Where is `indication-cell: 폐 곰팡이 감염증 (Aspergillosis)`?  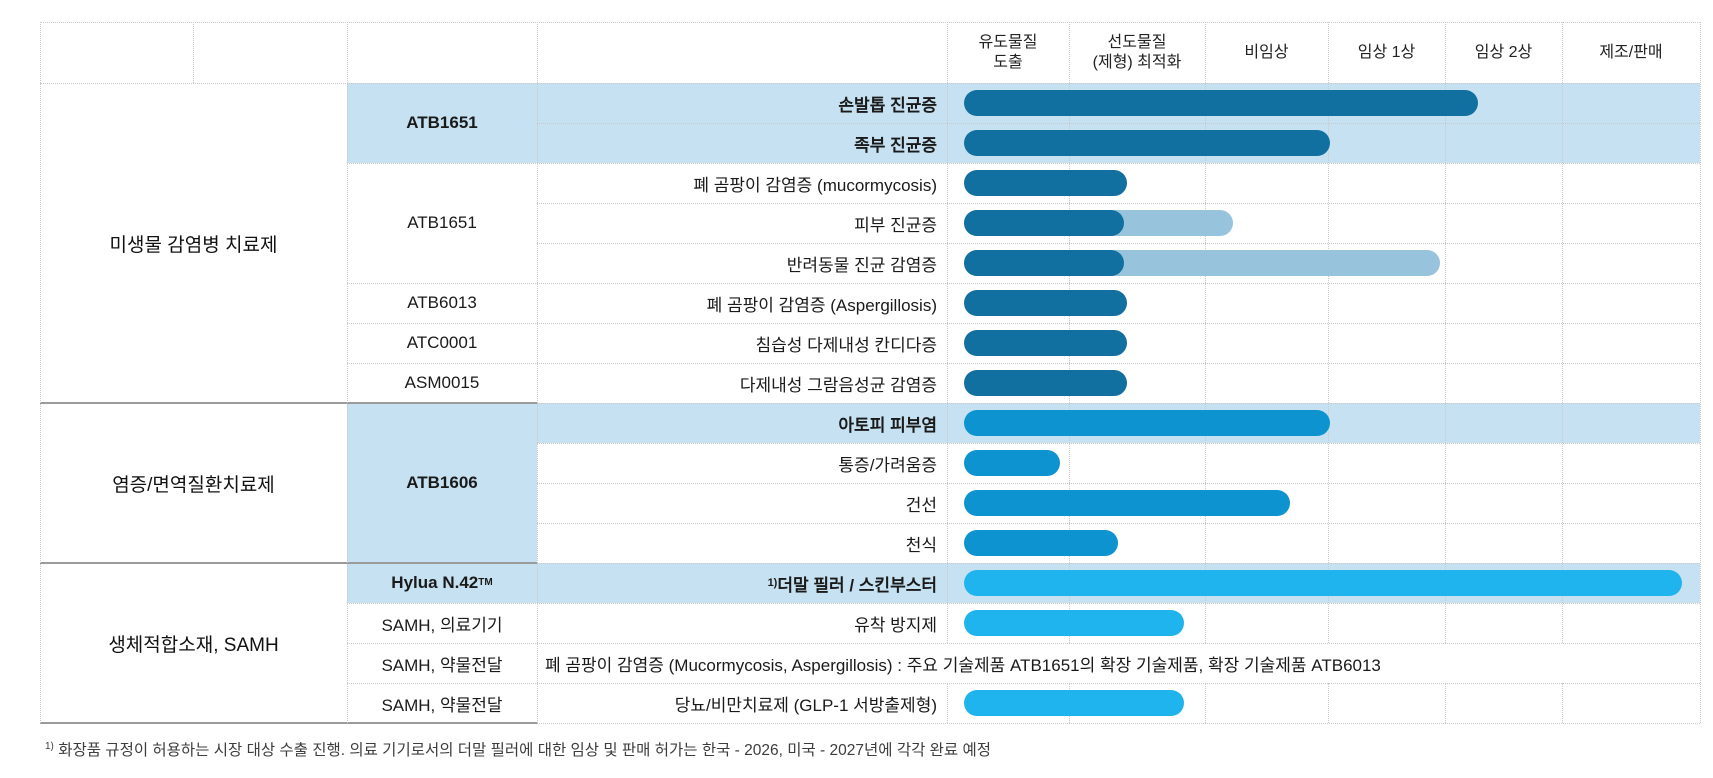 indication-cell: 폐 곰팡이 감염증 (Aspergillosis) is located at coordinates (742, 303).